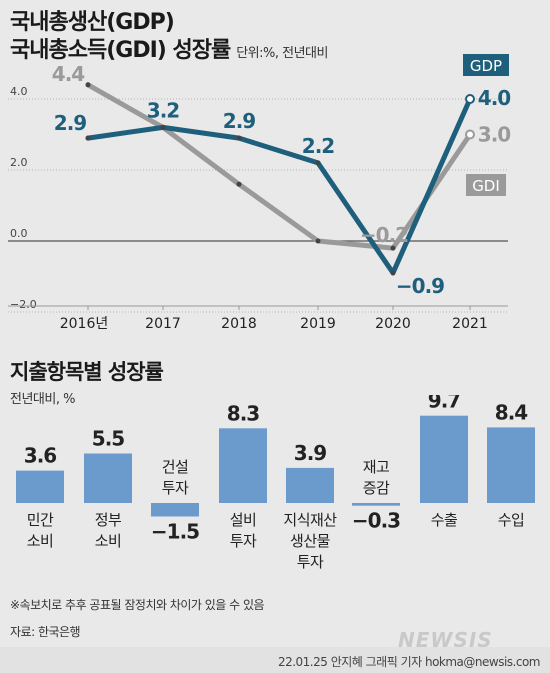 This screenshot has width=550, height=673. Describe the element at coordinates (444, 520) in the screenshot. I see `bar-category-label: 수출` at that location.